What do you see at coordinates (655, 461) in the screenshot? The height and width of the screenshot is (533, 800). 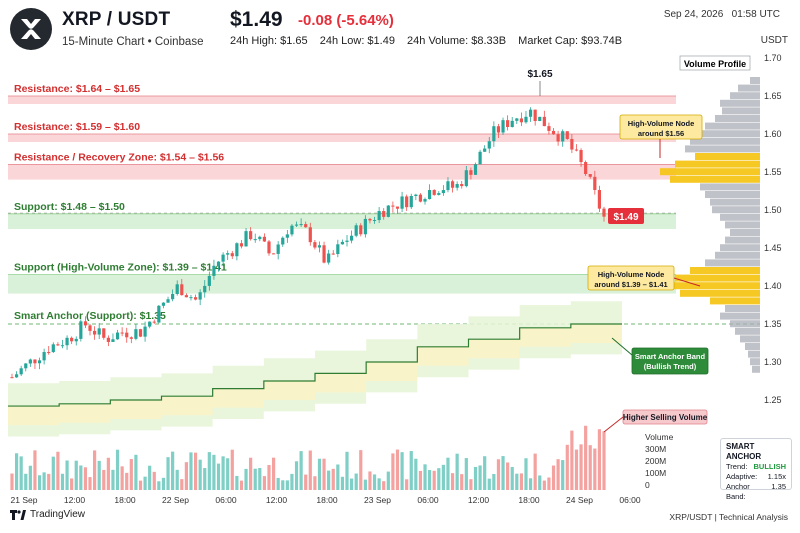 I see `volume-axis-tick: 200M` at bounding box center [655, 461].